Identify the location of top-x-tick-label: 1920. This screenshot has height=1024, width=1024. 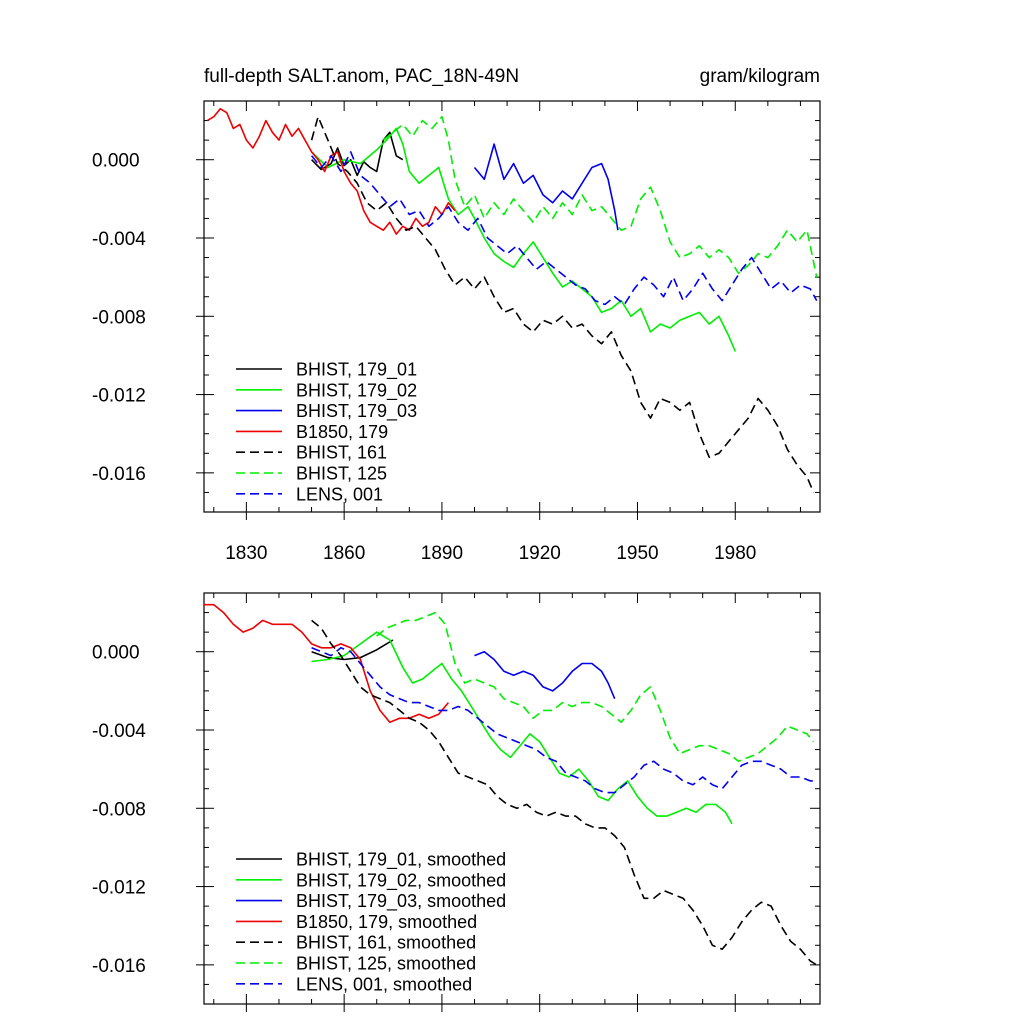
(540, 553).